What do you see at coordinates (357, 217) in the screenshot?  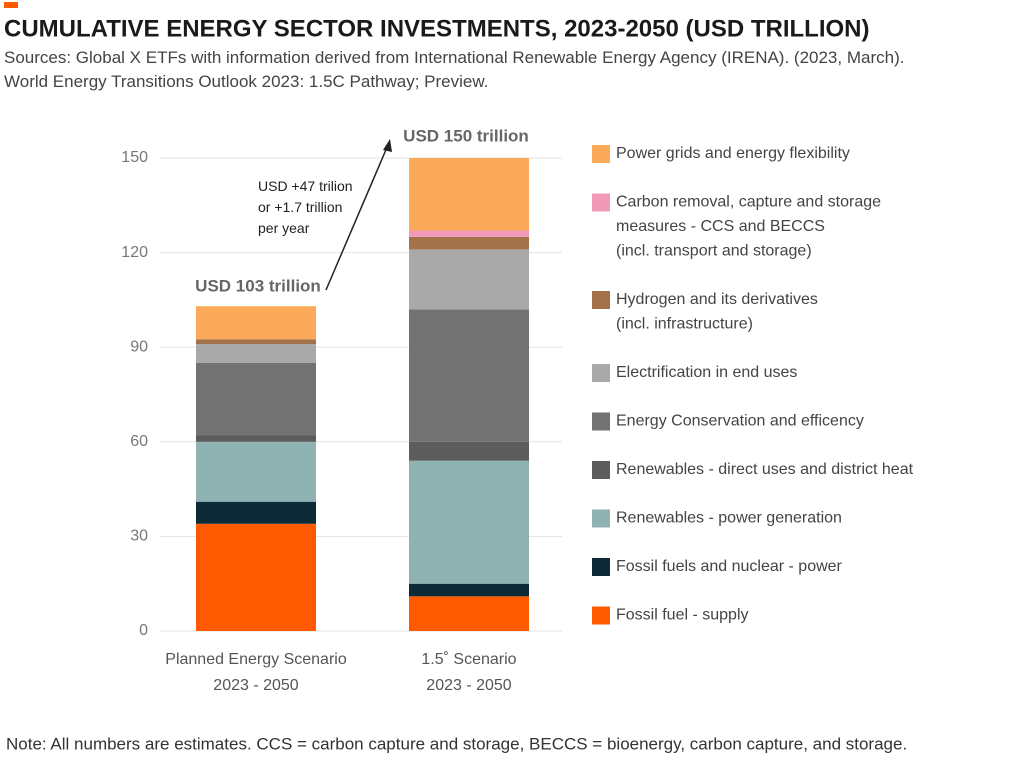 I see `annotation-arrow` at bounding box center [357, 217].